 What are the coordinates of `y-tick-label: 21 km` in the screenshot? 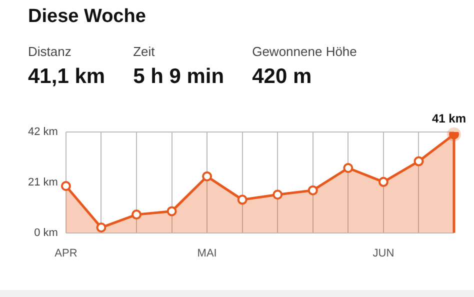 It's located at (43, 182).